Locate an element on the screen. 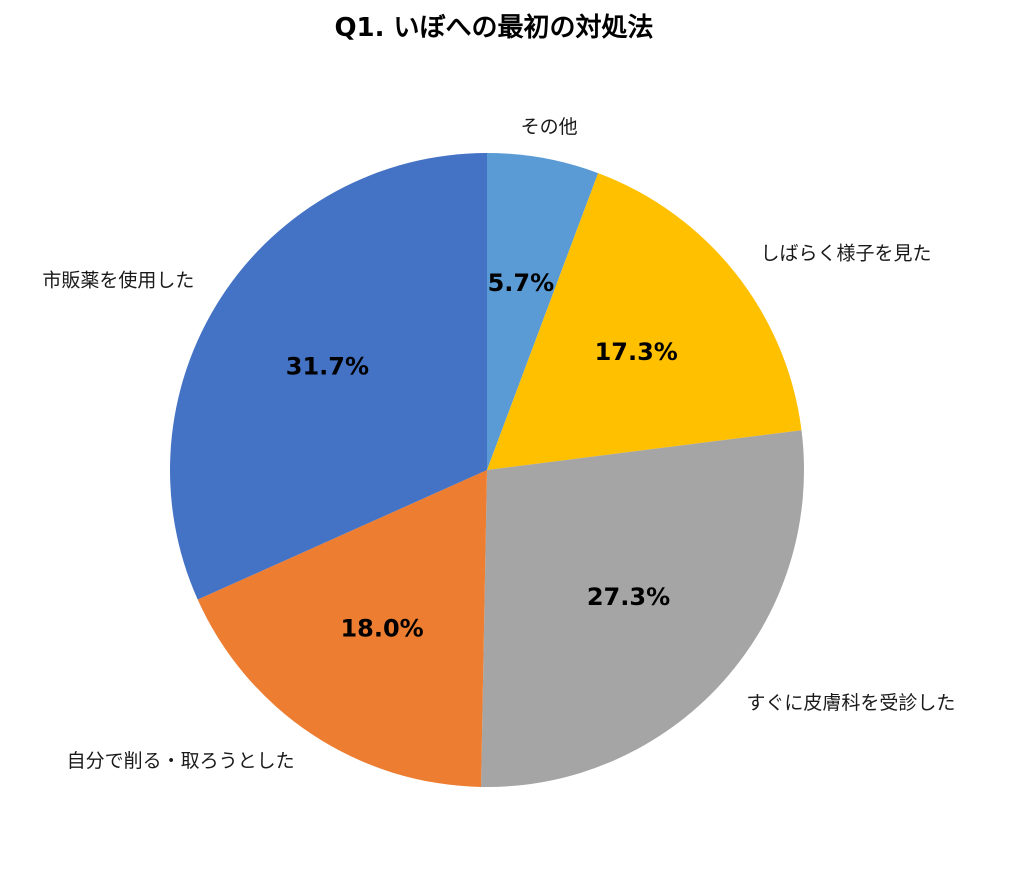 Image resolution: width=1014 pixels, height=883 pixels. pie-category-label-3: 自分で削る・取ろうとした is located at coordinates (181, 761).